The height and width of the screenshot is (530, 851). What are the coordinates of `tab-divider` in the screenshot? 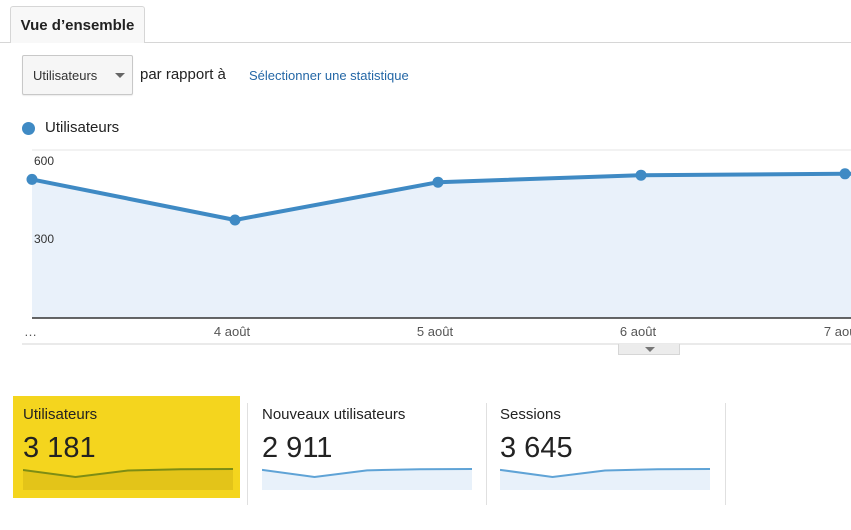 It's located at (425, 42).